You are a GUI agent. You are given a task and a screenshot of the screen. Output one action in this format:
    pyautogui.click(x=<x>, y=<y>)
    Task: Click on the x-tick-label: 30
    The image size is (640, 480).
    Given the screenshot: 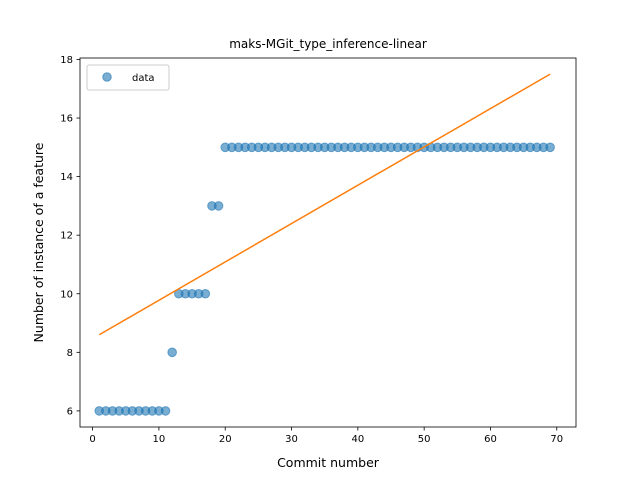 What is the action you would take?
    pyautogui.click(x=291, y=439)
    